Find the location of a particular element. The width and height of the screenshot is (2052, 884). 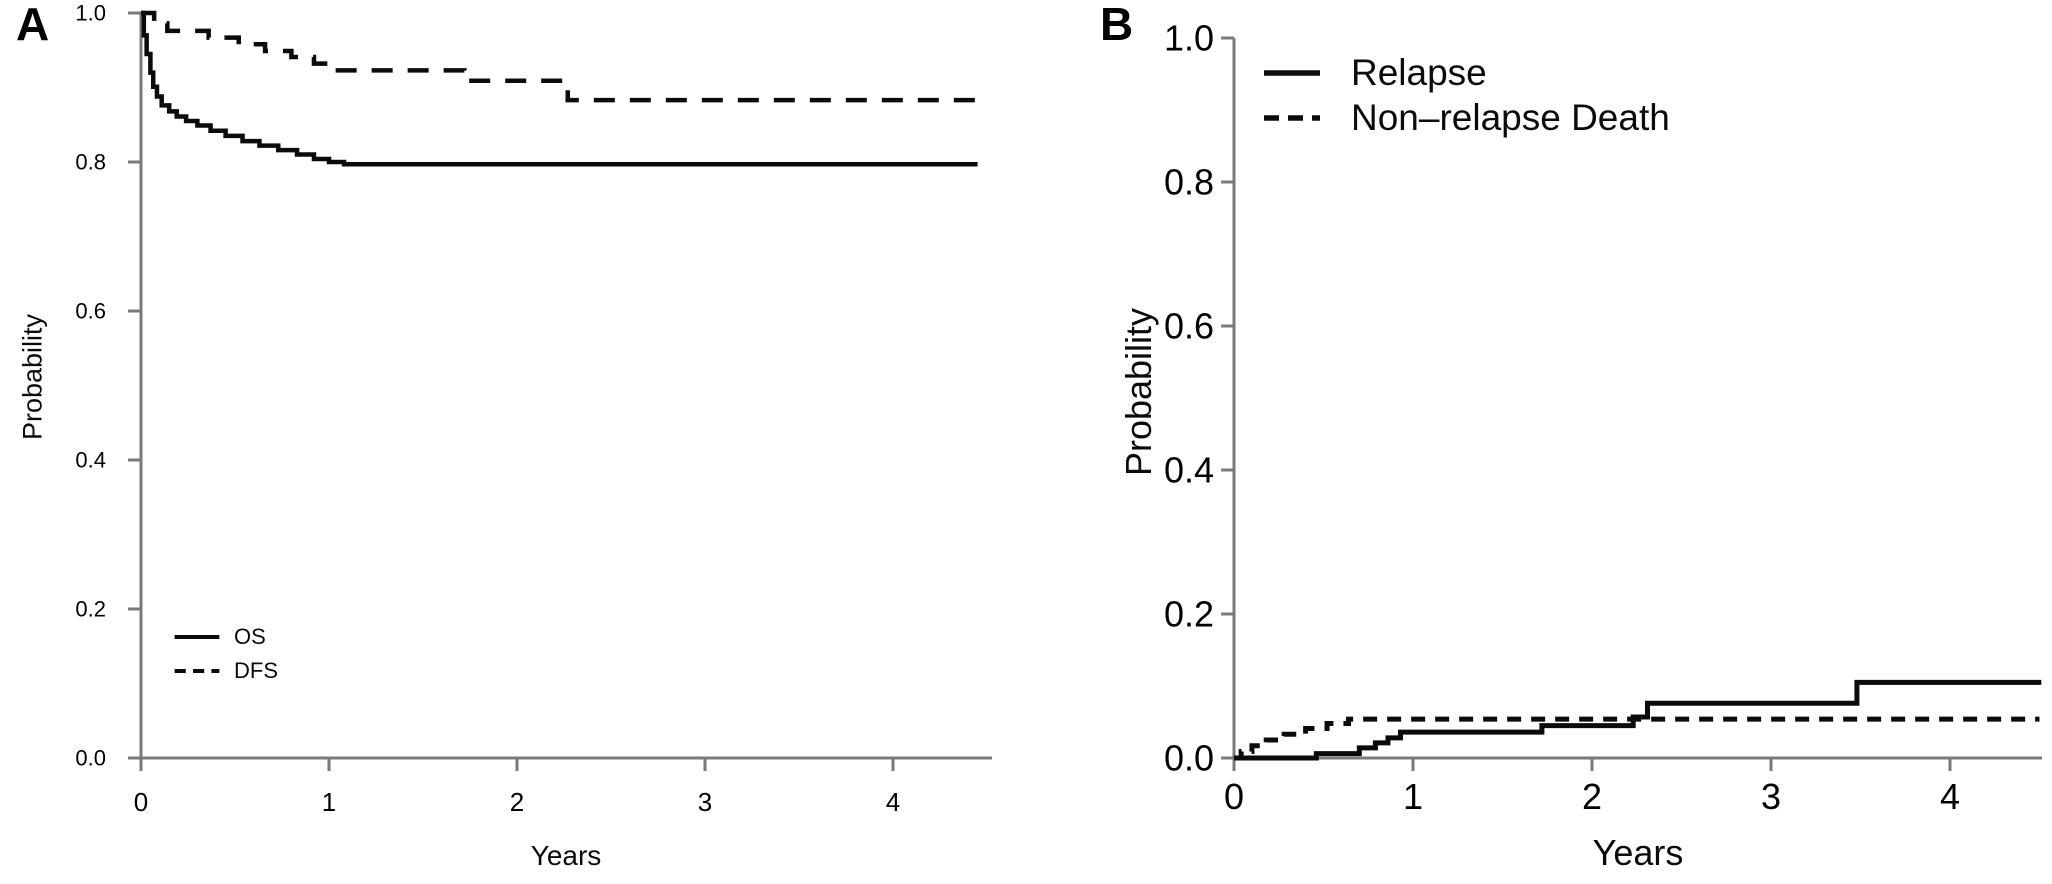

legend-label-relapse: Relapse is located at coordinates (1419, 72).